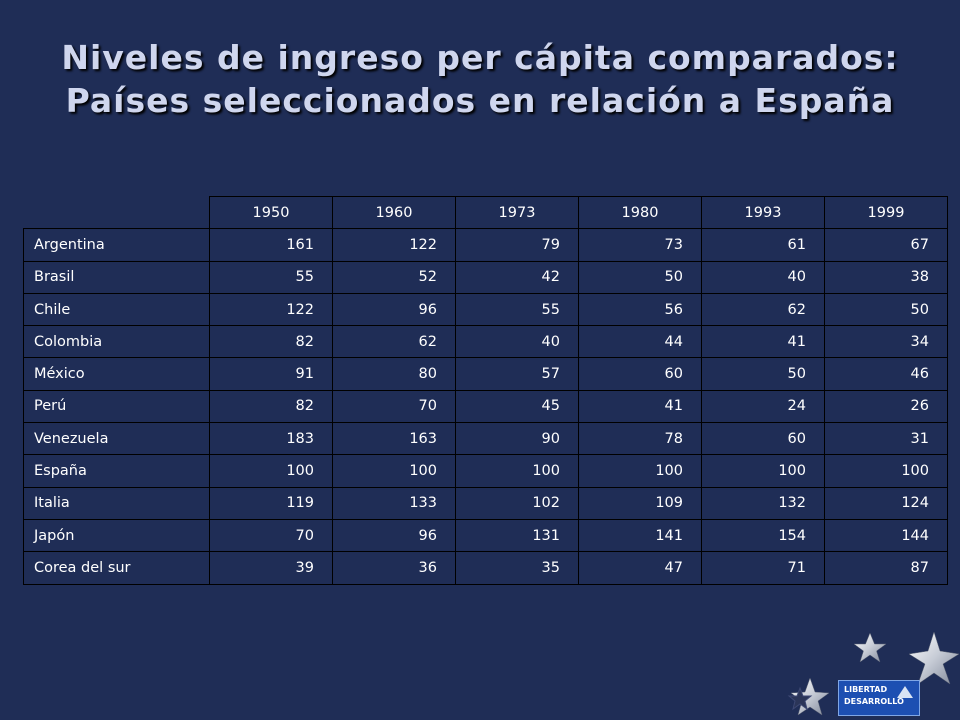  I want to click on value-cell: 82, so click(271, 342).